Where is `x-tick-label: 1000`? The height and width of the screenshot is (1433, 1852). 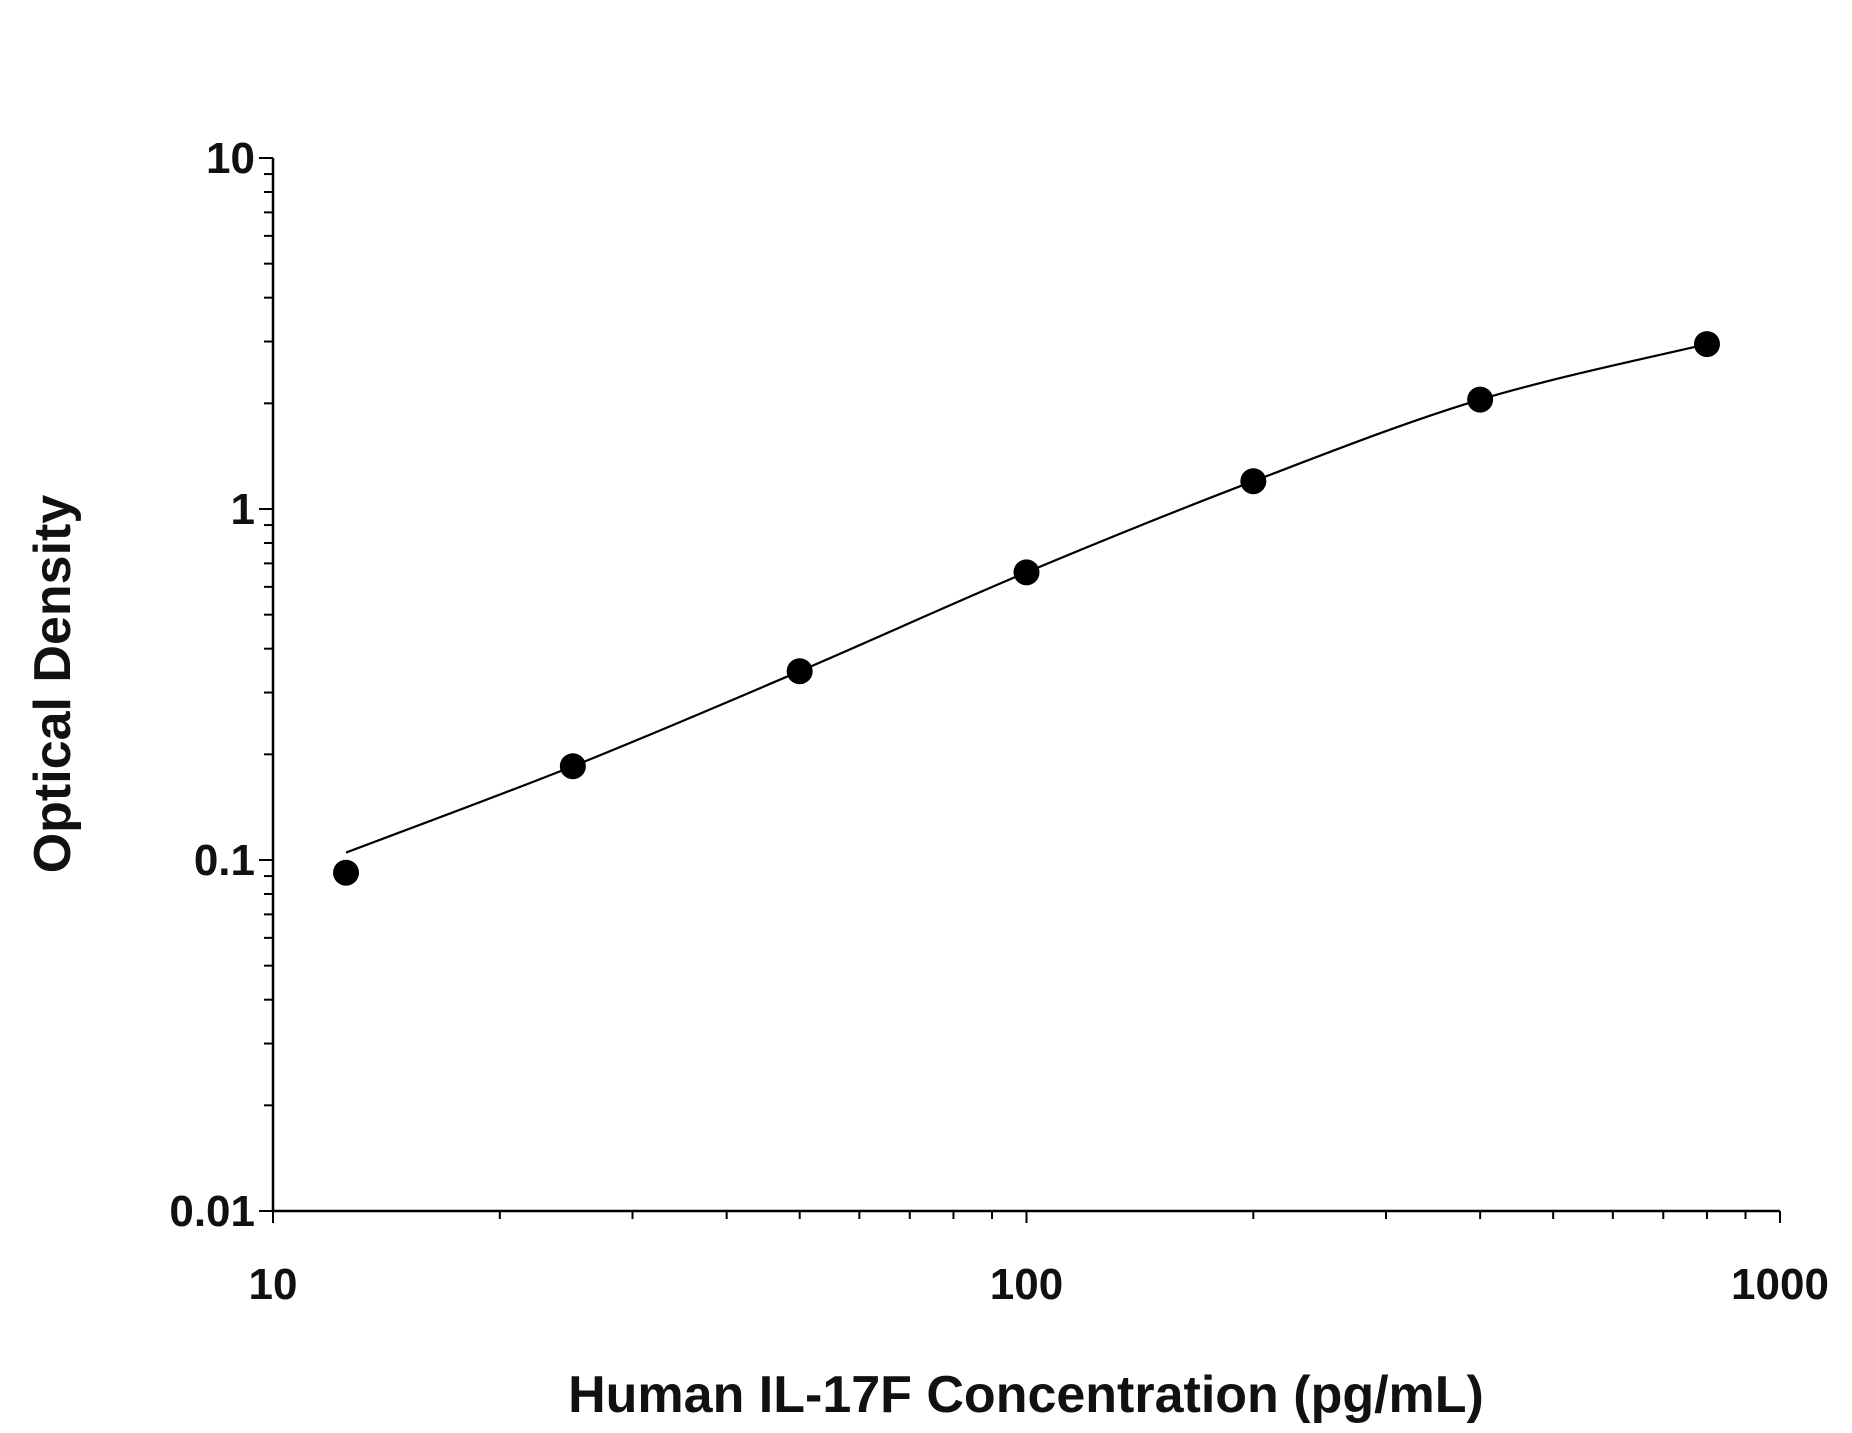 x-tick-label: 1000 is located at coordinates (1780, 1284).